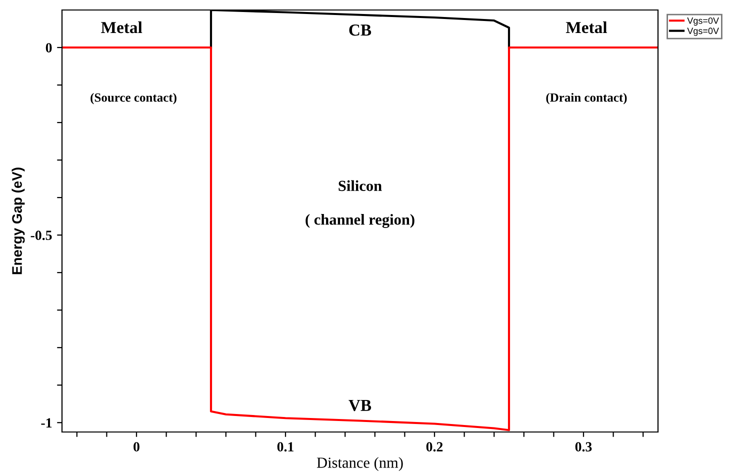 This screenshot has height=475, width=736. What do you see at coordinates (586, 98) in the screenshot?
I see `annotation: (Drain contact)` at bounding box center [586, 98].